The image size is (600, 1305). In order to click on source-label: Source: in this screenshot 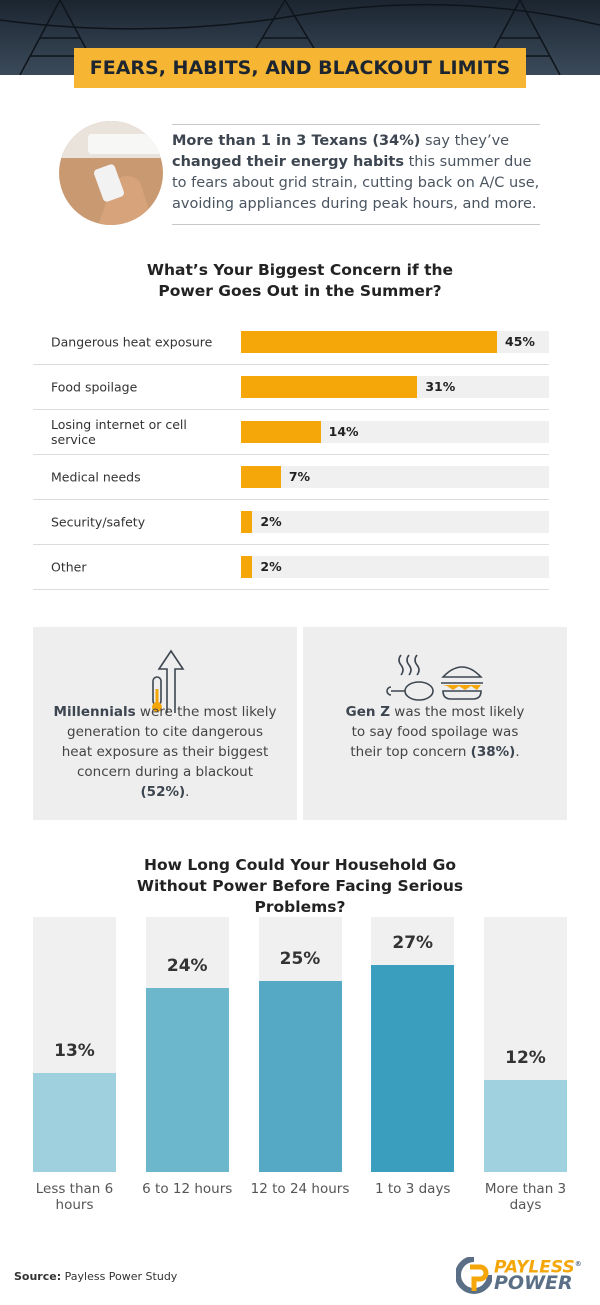, I will do `click(38, 1276)`.